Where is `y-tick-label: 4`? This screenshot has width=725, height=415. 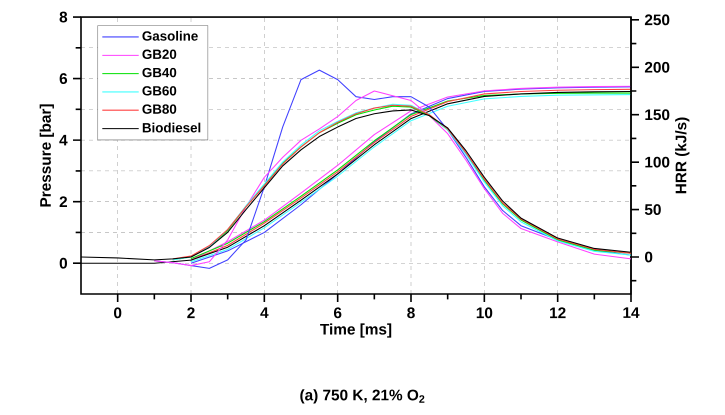
y-tick-label: 4 is located at coordinates (63, 140).